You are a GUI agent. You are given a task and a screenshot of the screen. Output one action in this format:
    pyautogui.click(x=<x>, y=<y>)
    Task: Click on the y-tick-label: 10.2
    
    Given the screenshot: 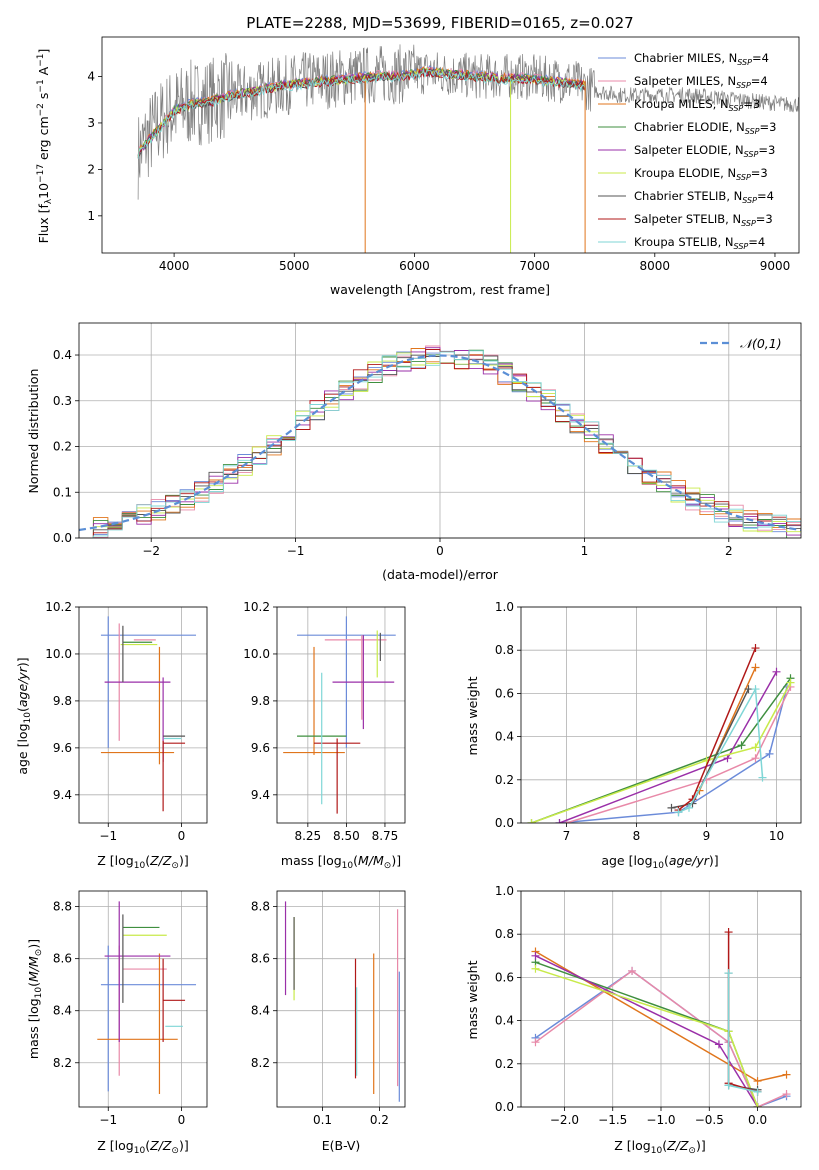 What is the action you would take?
    pyautogui.click(x=256, y=607)
    